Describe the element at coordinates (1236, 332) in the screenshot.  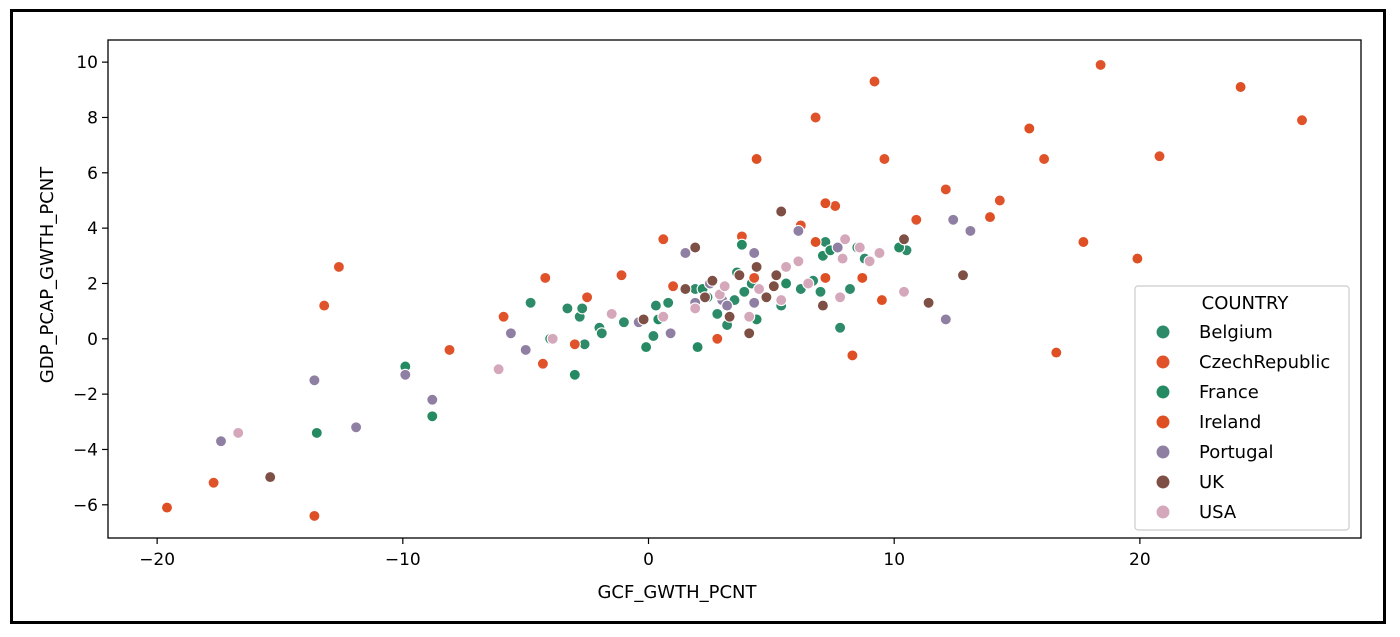
I see `legend-label-belgium: Belgium` at that location.